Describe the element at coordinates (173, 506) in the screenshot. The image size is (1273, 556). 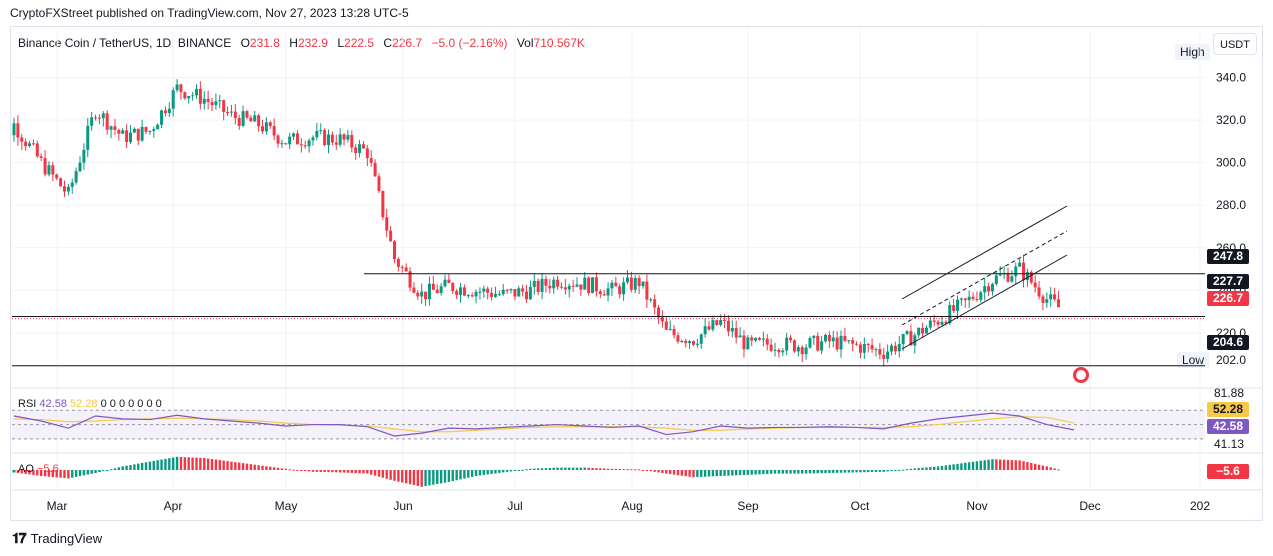
I see `x-tick-label: Apr` at that location.